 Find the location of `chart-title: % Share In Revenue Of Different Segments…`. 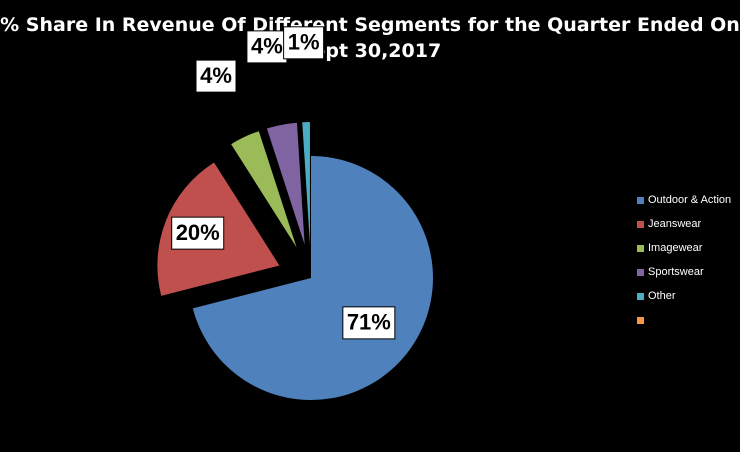

chart-title: % Share In Revenue Of Different Segments… is located at coordinates (370, 38).